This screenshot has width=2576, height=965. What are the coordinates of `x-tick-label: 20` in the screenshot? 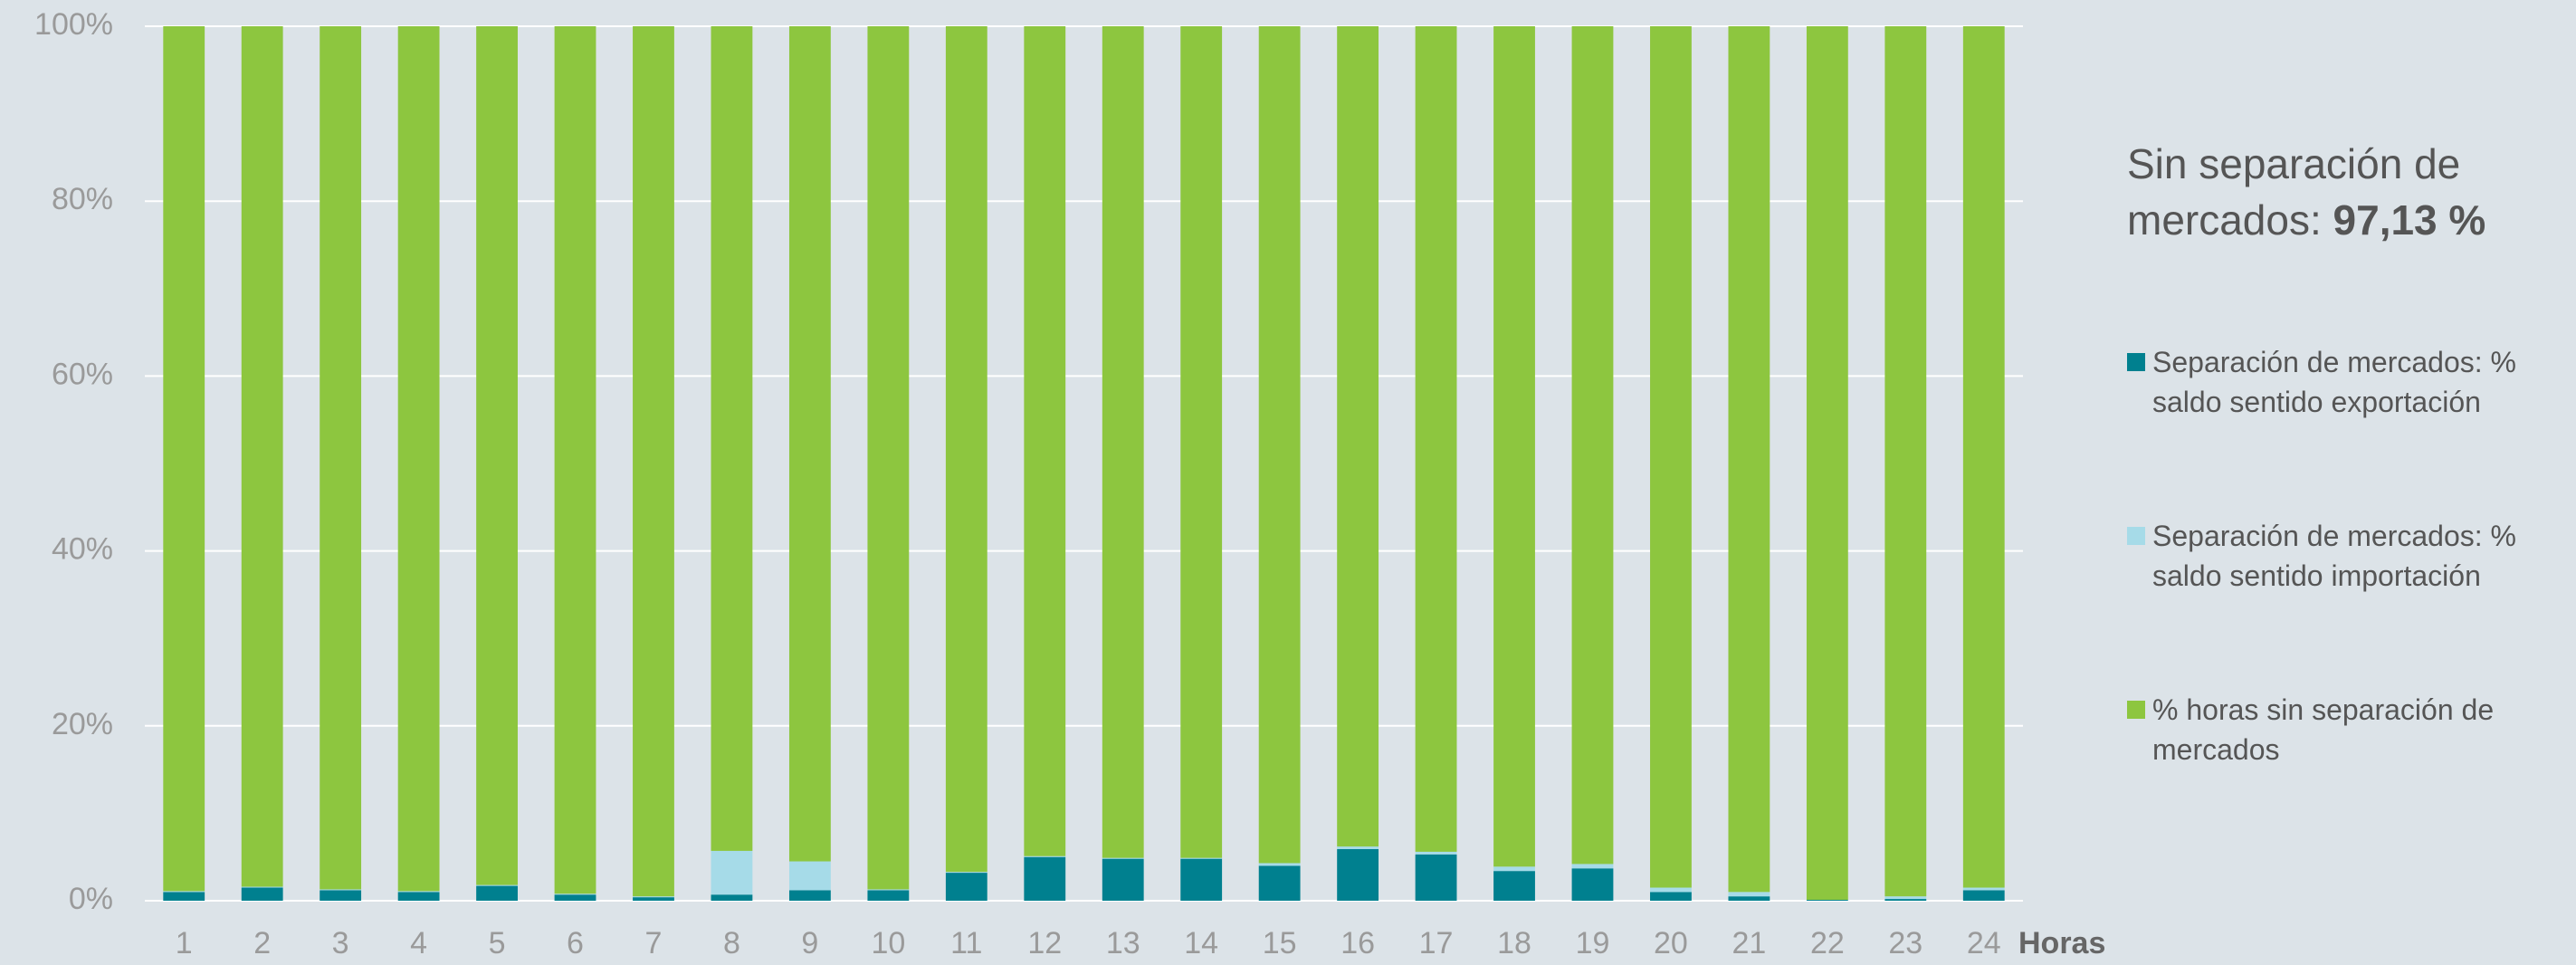 It's located at (1671, 943).